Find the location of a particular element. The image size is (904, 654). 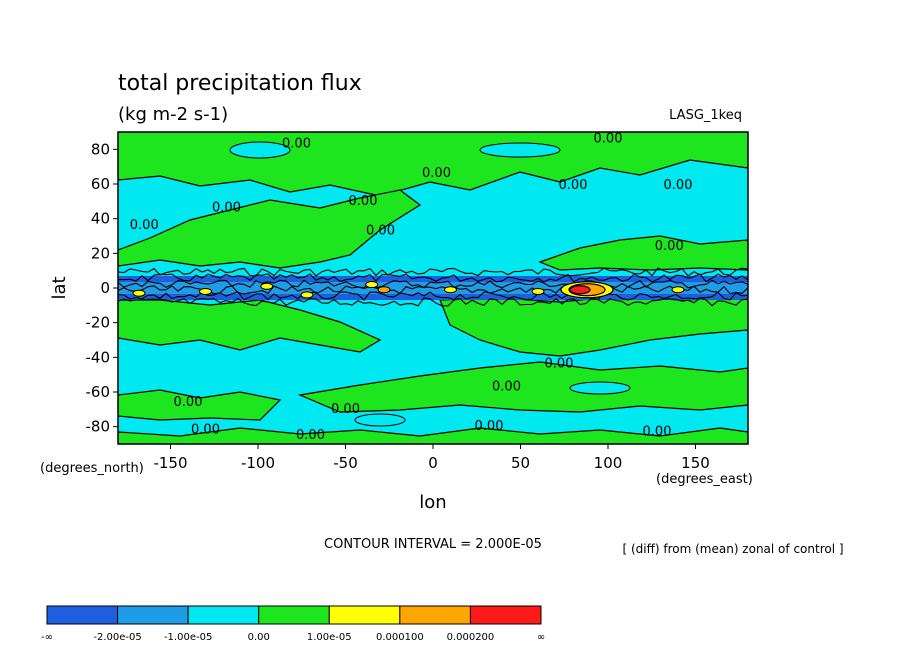

colorbar-label: 0.00 is located at coordinates (259, 637).